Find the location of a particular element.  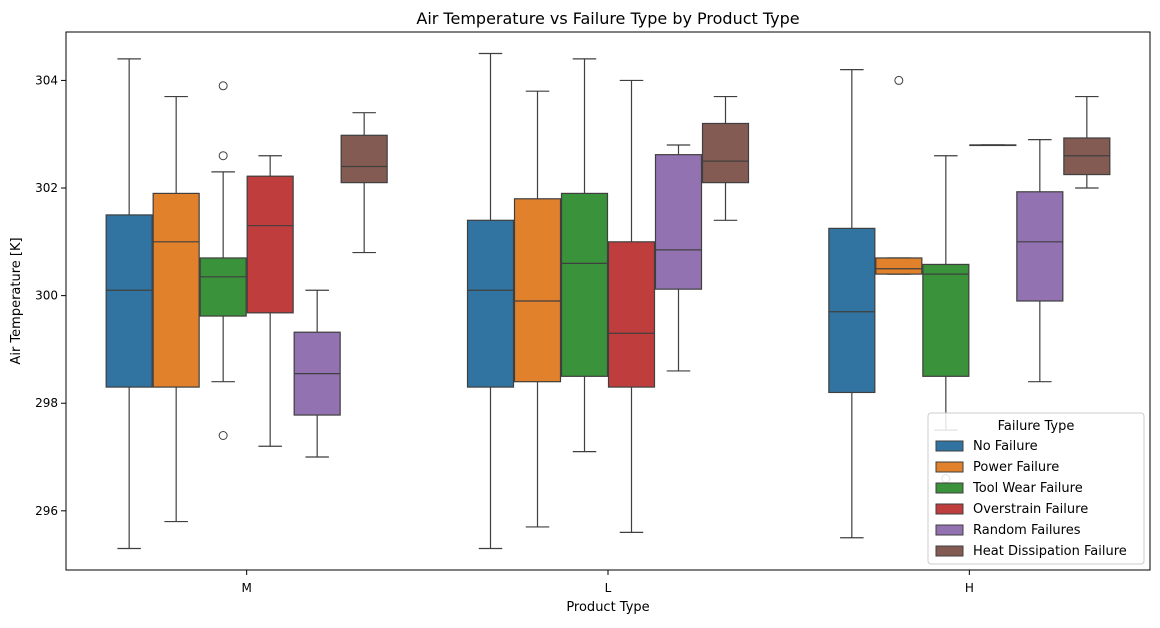

box-random-failures-L is located at coordinates (678, 258).